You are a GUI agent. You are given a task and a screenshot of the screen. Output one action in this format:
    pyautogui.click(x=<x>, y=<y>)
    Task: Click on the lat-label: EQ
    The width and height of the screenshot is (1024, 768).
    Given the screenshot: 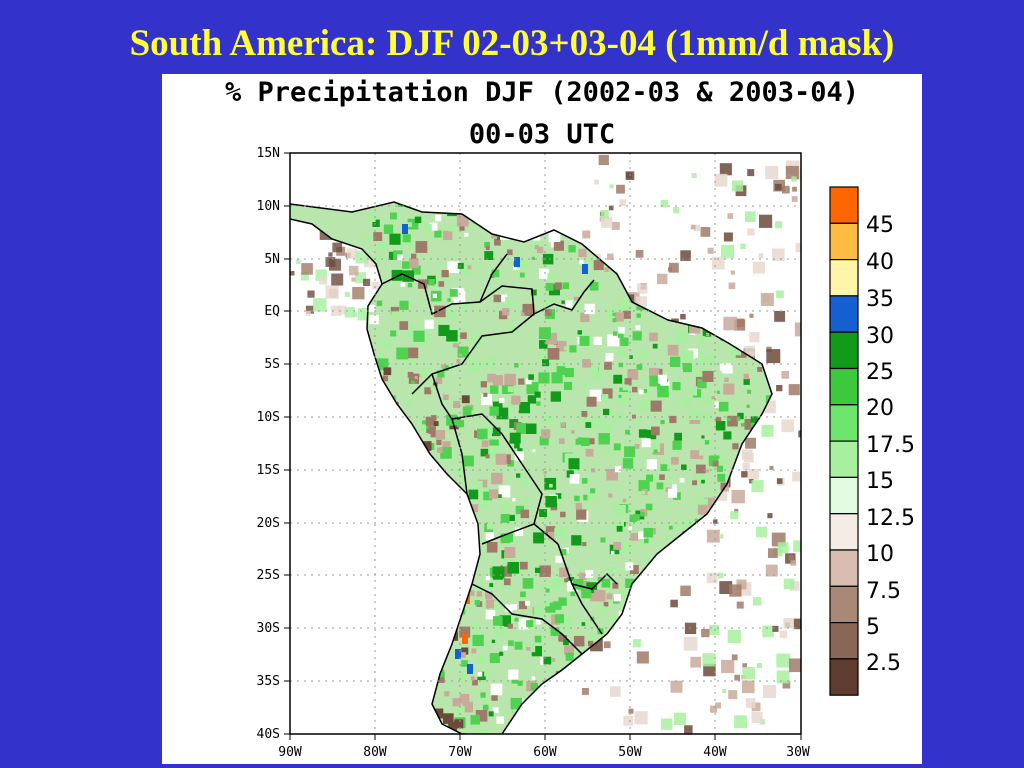 What is the action you would take?
    pyautogui.click(x=272, y=311)
    